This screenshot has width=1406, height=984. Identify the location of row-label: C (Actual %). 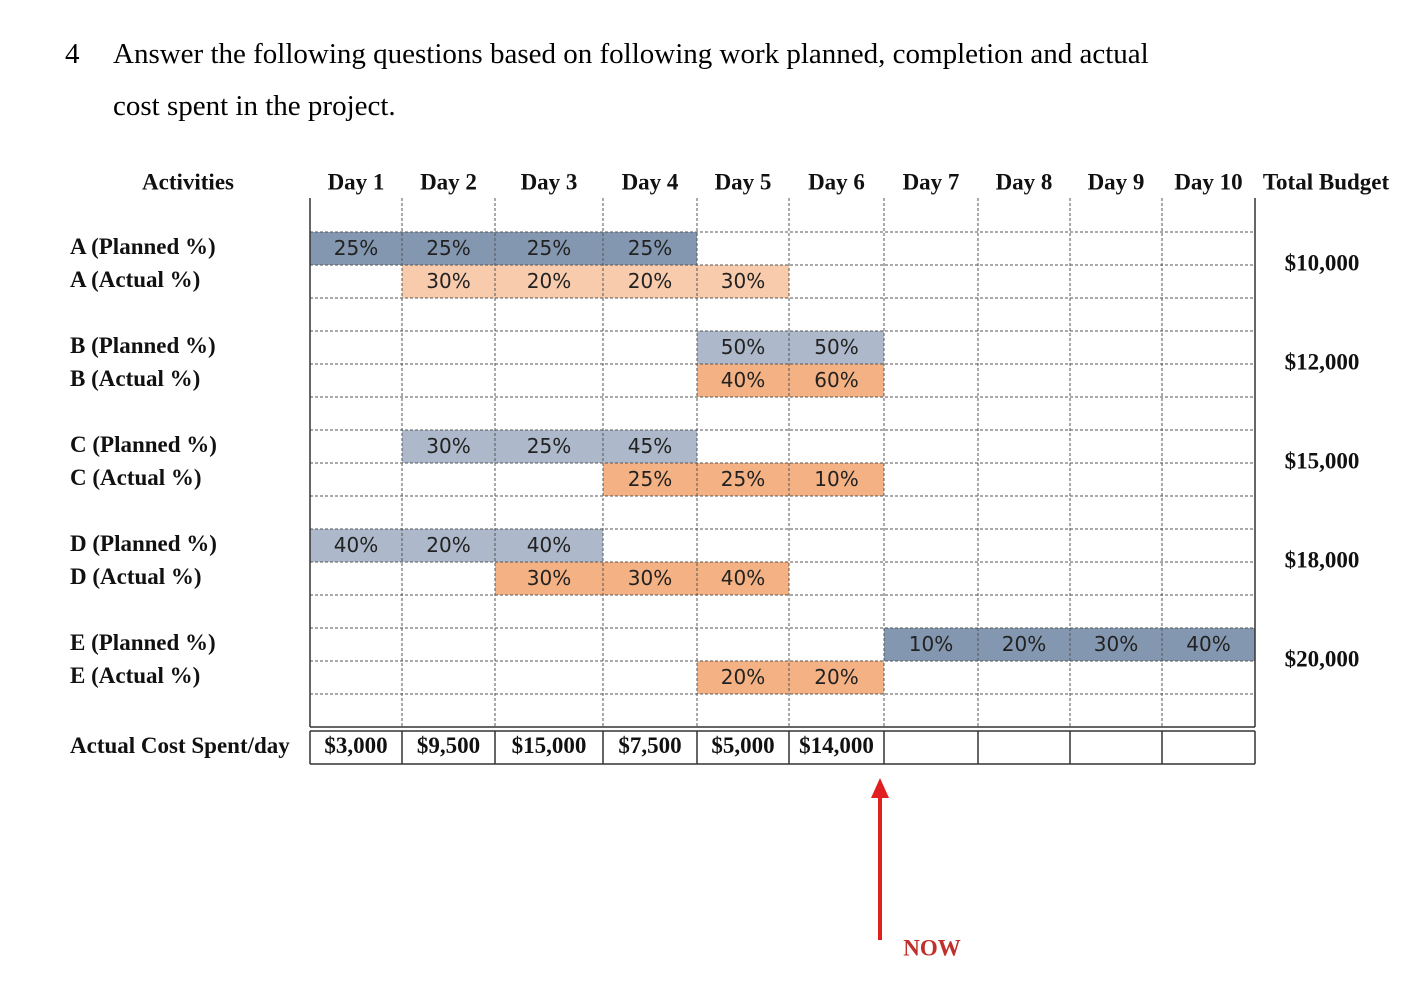
(136, 477).